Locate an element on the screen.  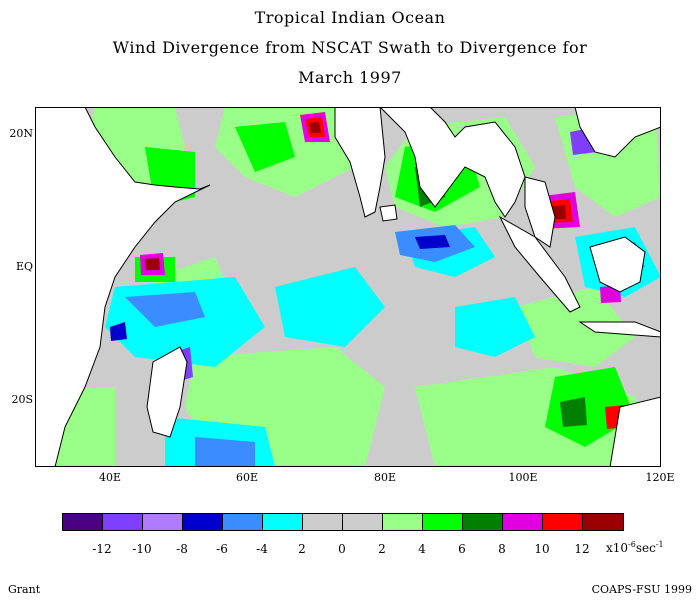
sri-lanka is located at coordinates (388, 213).